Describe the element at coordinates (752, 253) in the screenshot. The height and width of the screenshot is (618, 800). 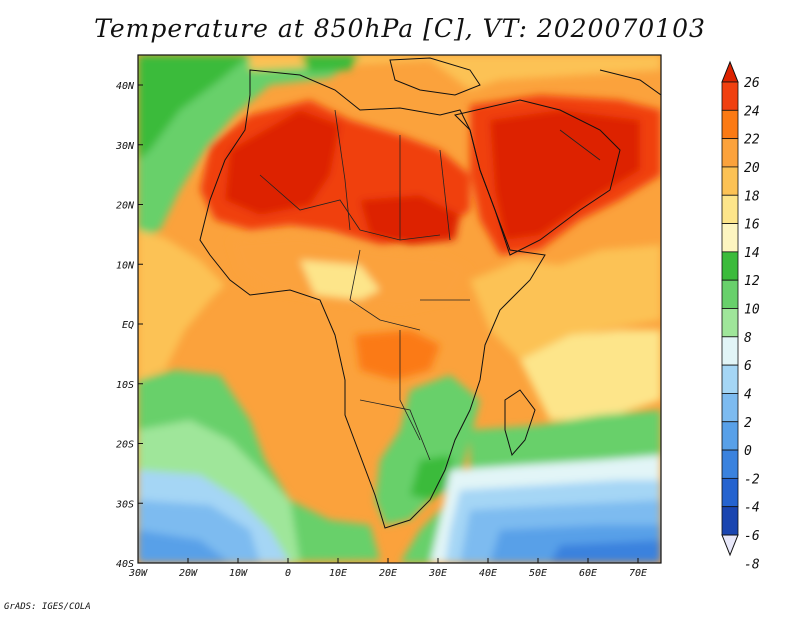
I see `colorbar-label: 14` at that location.